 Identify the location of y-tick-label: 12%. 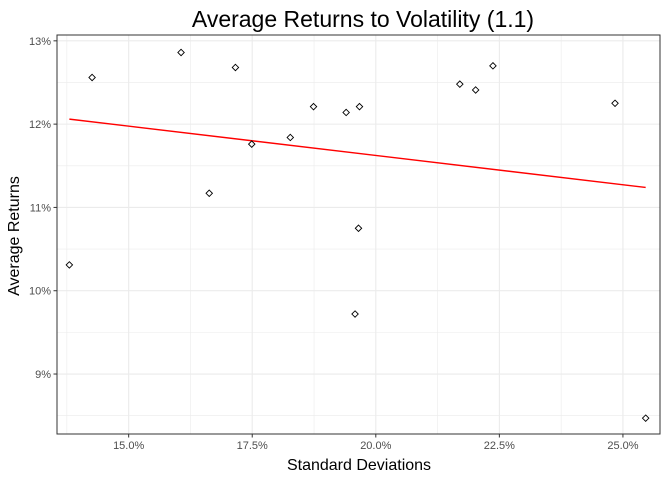
(40, 125).